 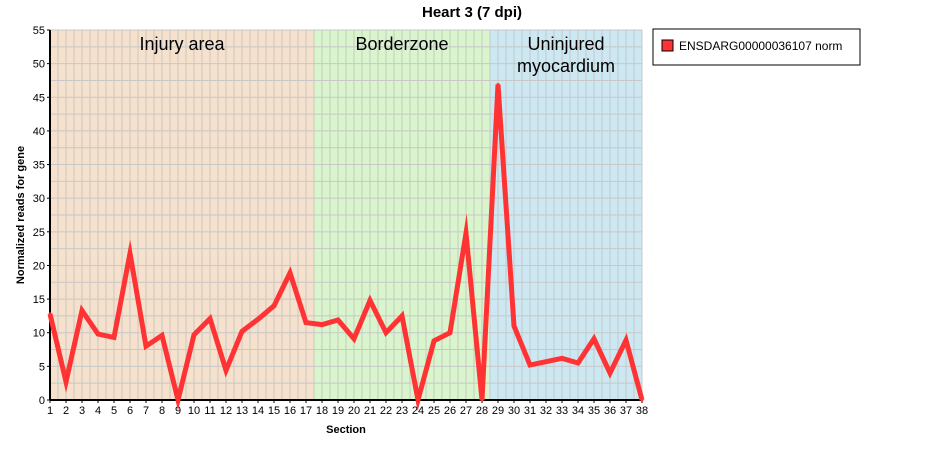 I want to click on legend: ENSDARG00000036107 norm, so click(x=756, y=47).